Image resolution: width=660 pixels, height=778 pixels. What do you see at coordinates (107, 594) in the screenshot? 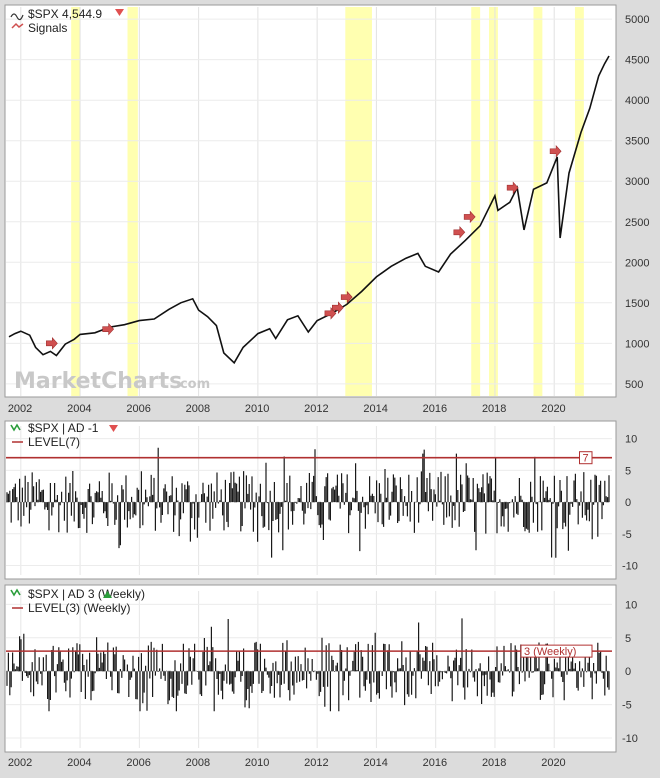
I see `up-triangle-icon` at bounding box center [107, 594].